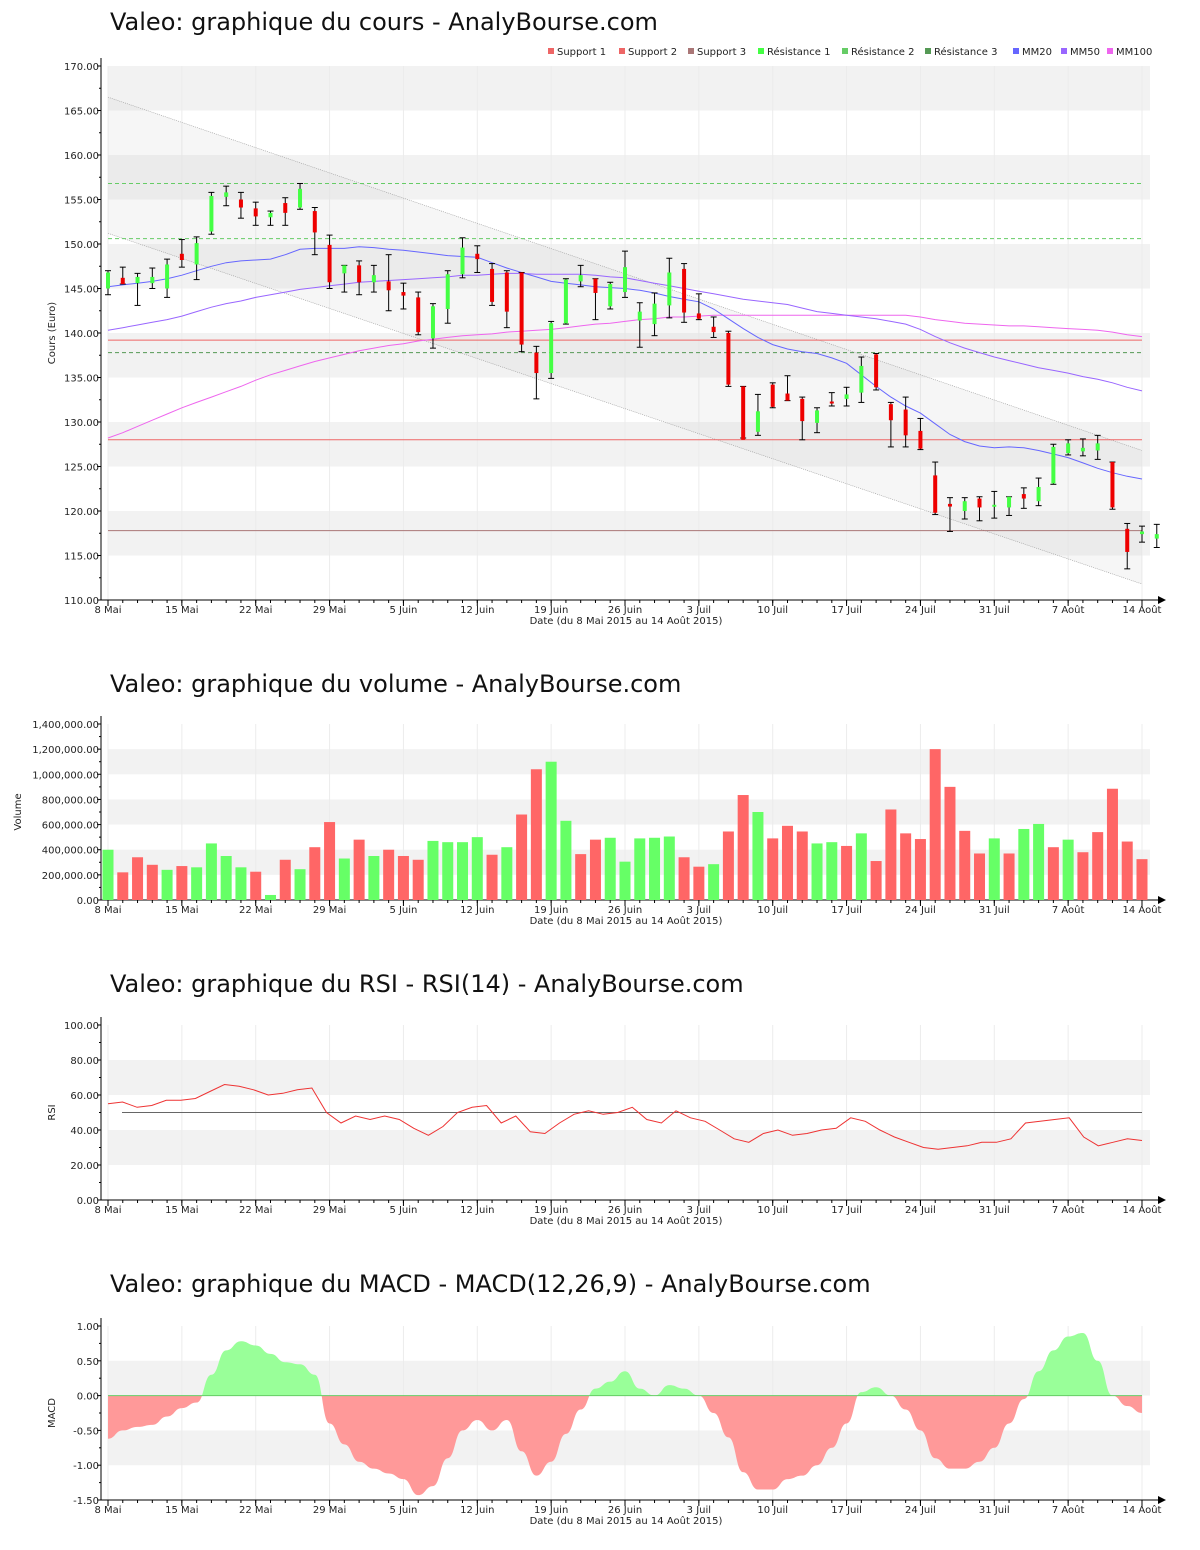 Image resolution: width=1200 pixels, height=1550 pixels. What do you see at coordinates (84, 1096) in the screenshot?
I see `y-tick-label: 60.00` at bounding box center [84, 1096].